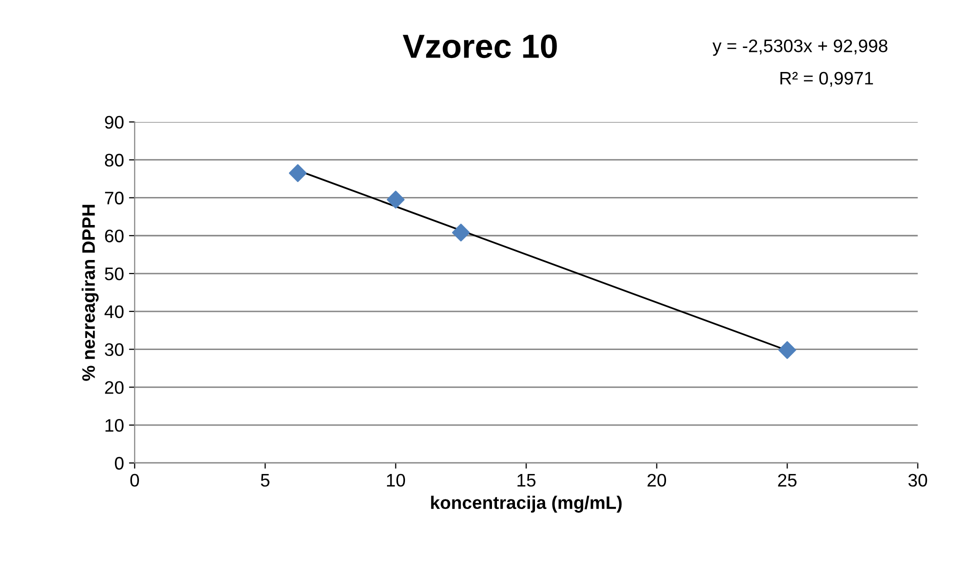 This screenshot has width=955, height=578. I want to click on x-tick-label: 10, so click(396, 480).